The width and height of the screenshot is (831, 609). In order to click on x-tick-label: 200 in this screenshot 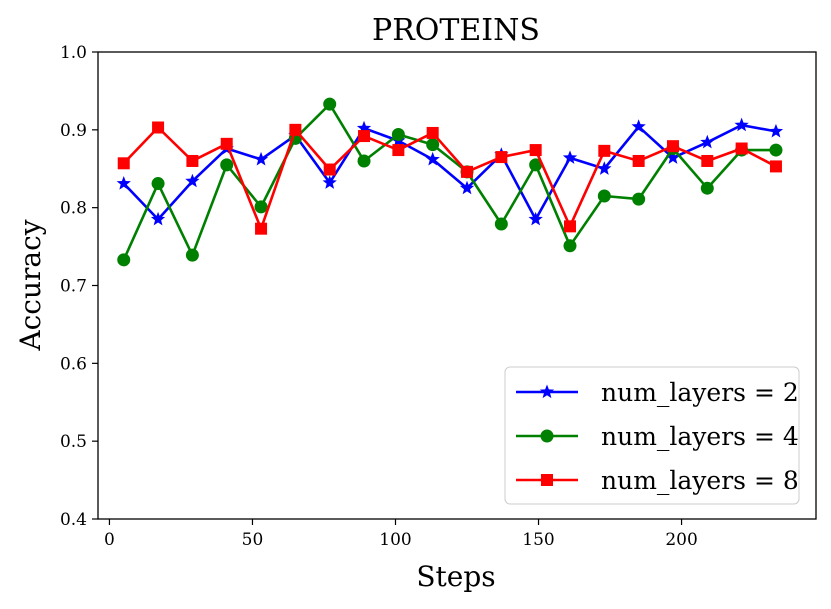, I will do `click(681, 540)`.